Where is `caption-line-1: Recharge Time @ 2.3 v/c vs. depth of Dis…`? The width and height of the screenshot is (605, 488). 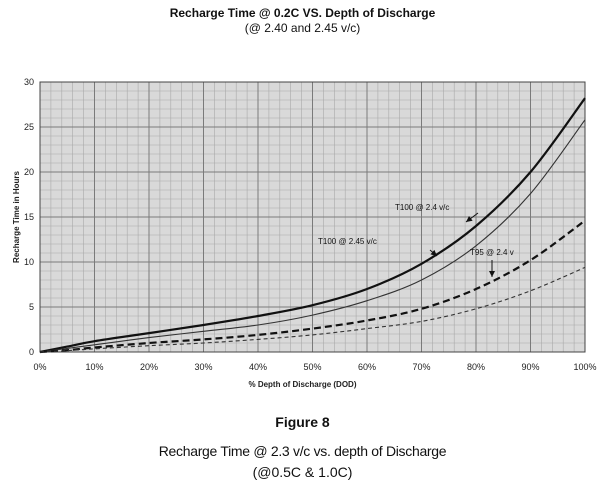 caption-line-1: Recharge Time @ 2.3 v/c vs. depth of Dis… is located at coordinates (302, 451).